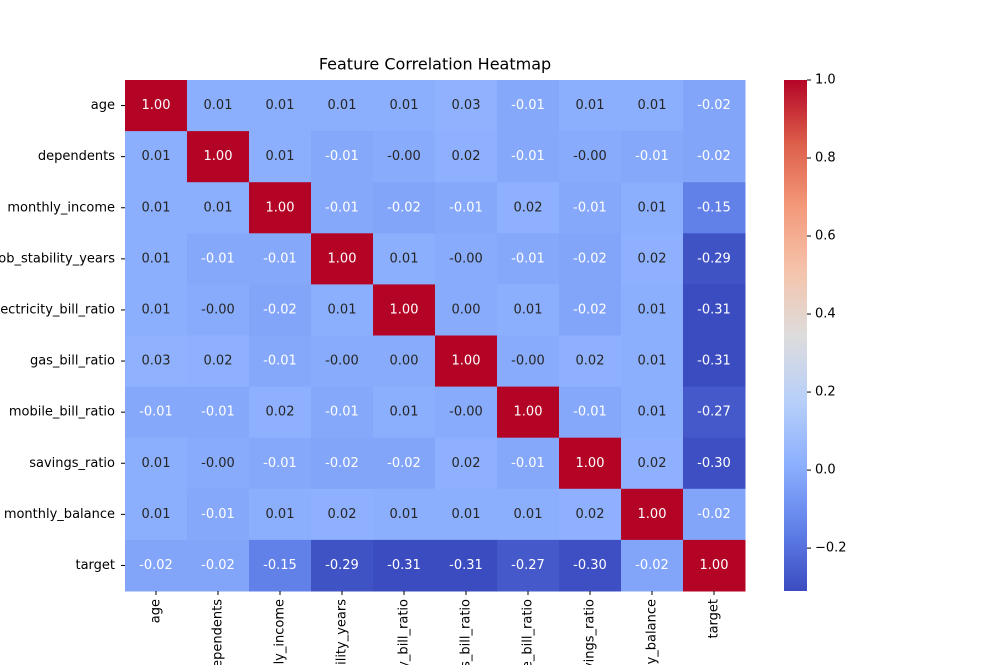  What do you see at coordinates (342, 632) in the screenshot?
I see `x-tick-label: job_stability_years` at bounding box center [342, 632].